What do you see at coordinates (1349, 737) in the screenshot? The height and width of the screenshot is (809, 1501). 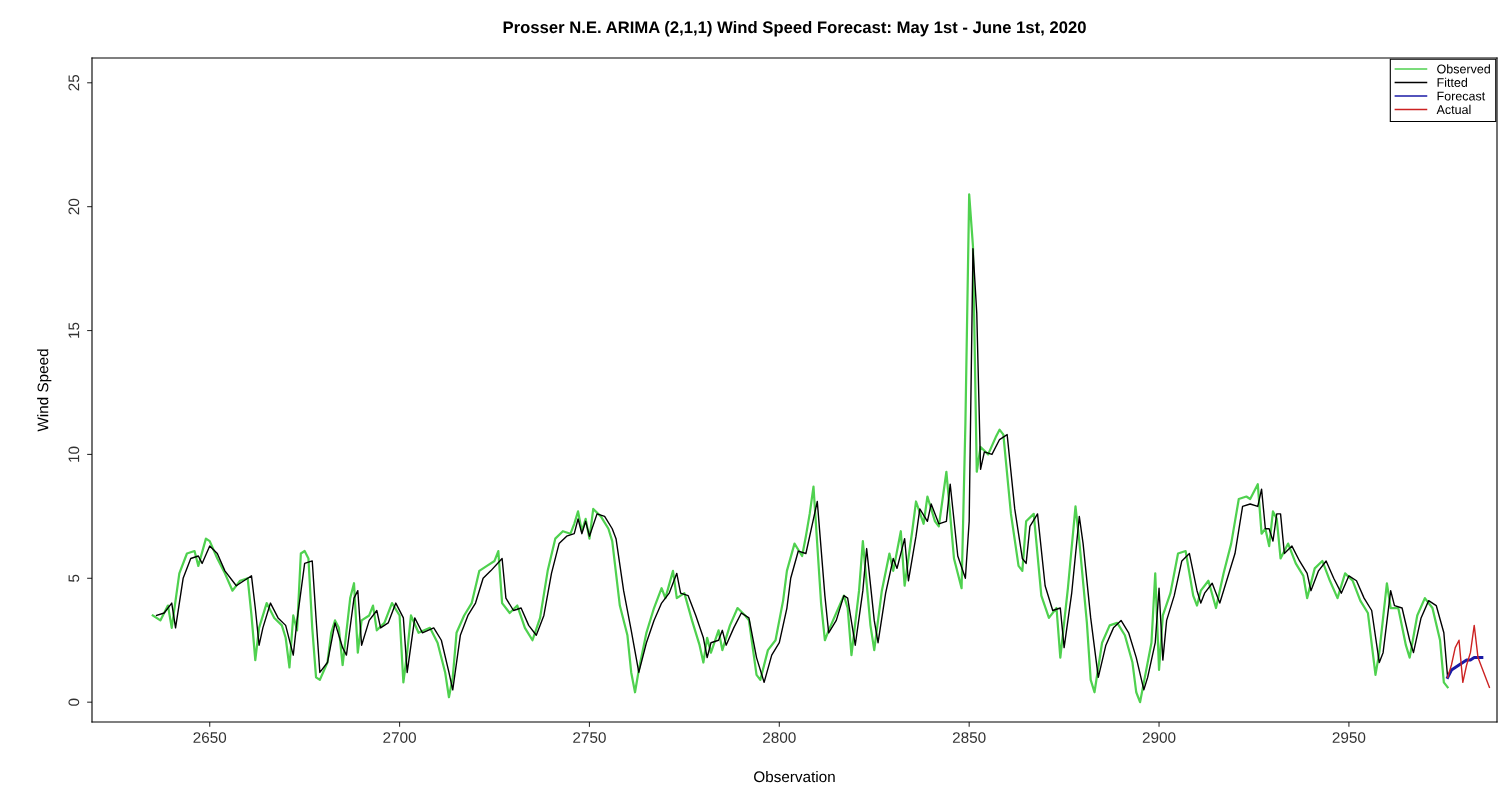 I see `x-tick-label: 2950` at bounding box center [1349, 737].